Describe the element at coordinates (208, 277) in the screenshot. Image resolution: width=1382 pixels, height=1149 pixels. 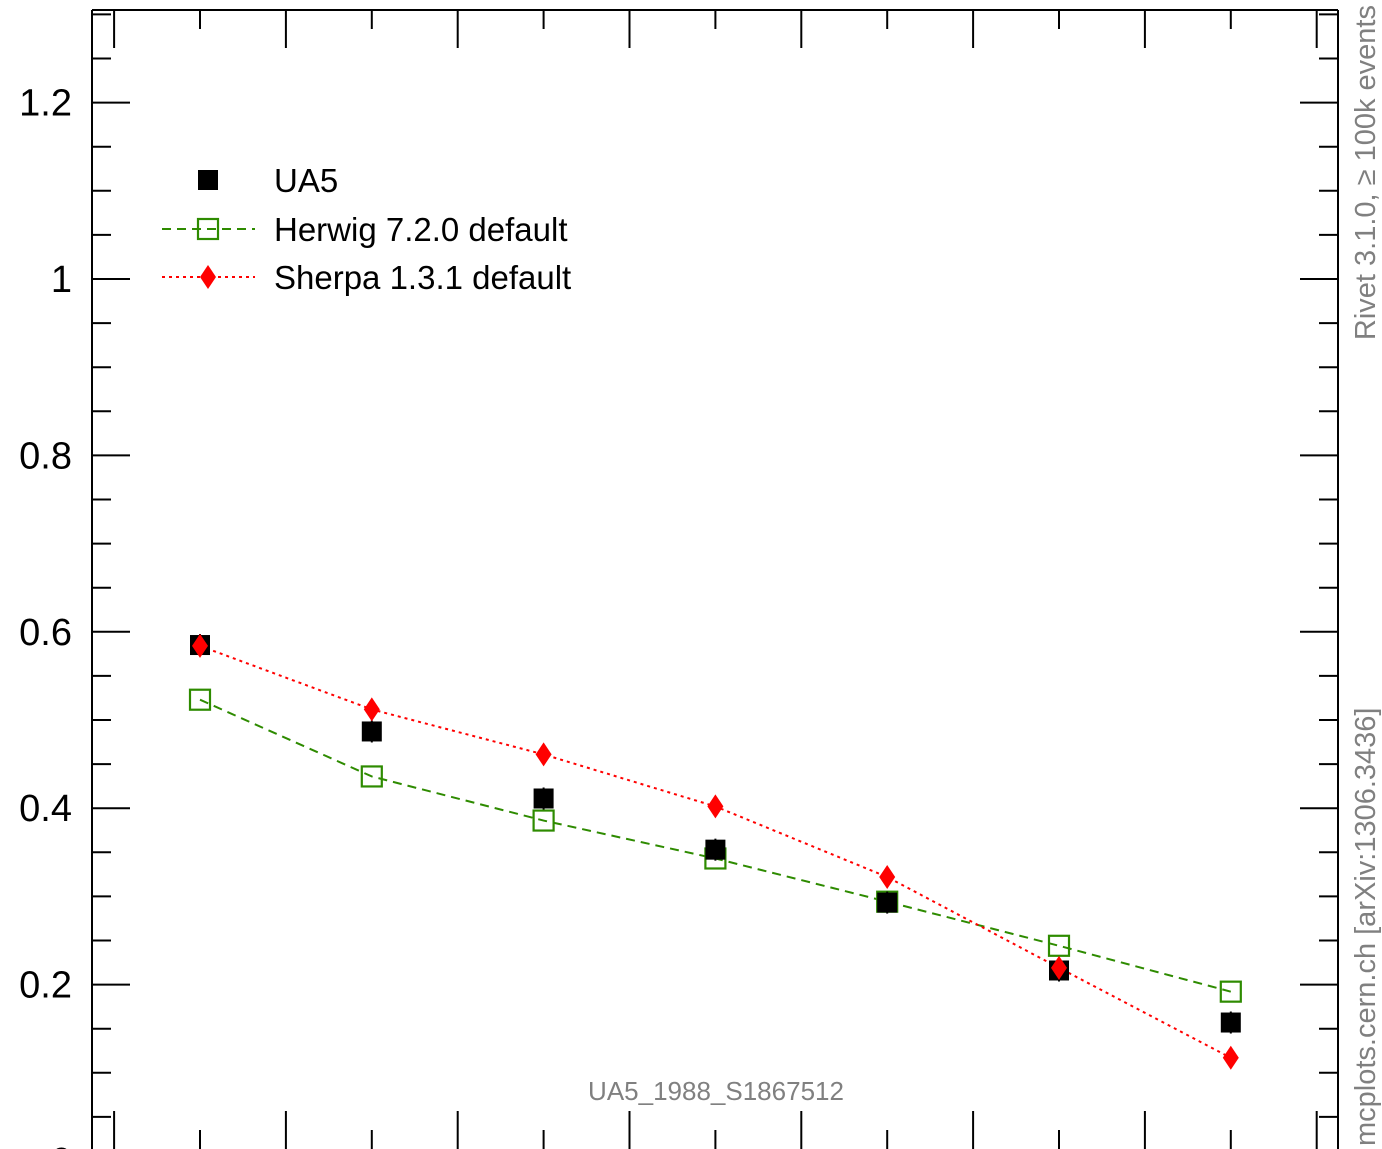
I see `legend-entry-sherpa-marker` at that location.